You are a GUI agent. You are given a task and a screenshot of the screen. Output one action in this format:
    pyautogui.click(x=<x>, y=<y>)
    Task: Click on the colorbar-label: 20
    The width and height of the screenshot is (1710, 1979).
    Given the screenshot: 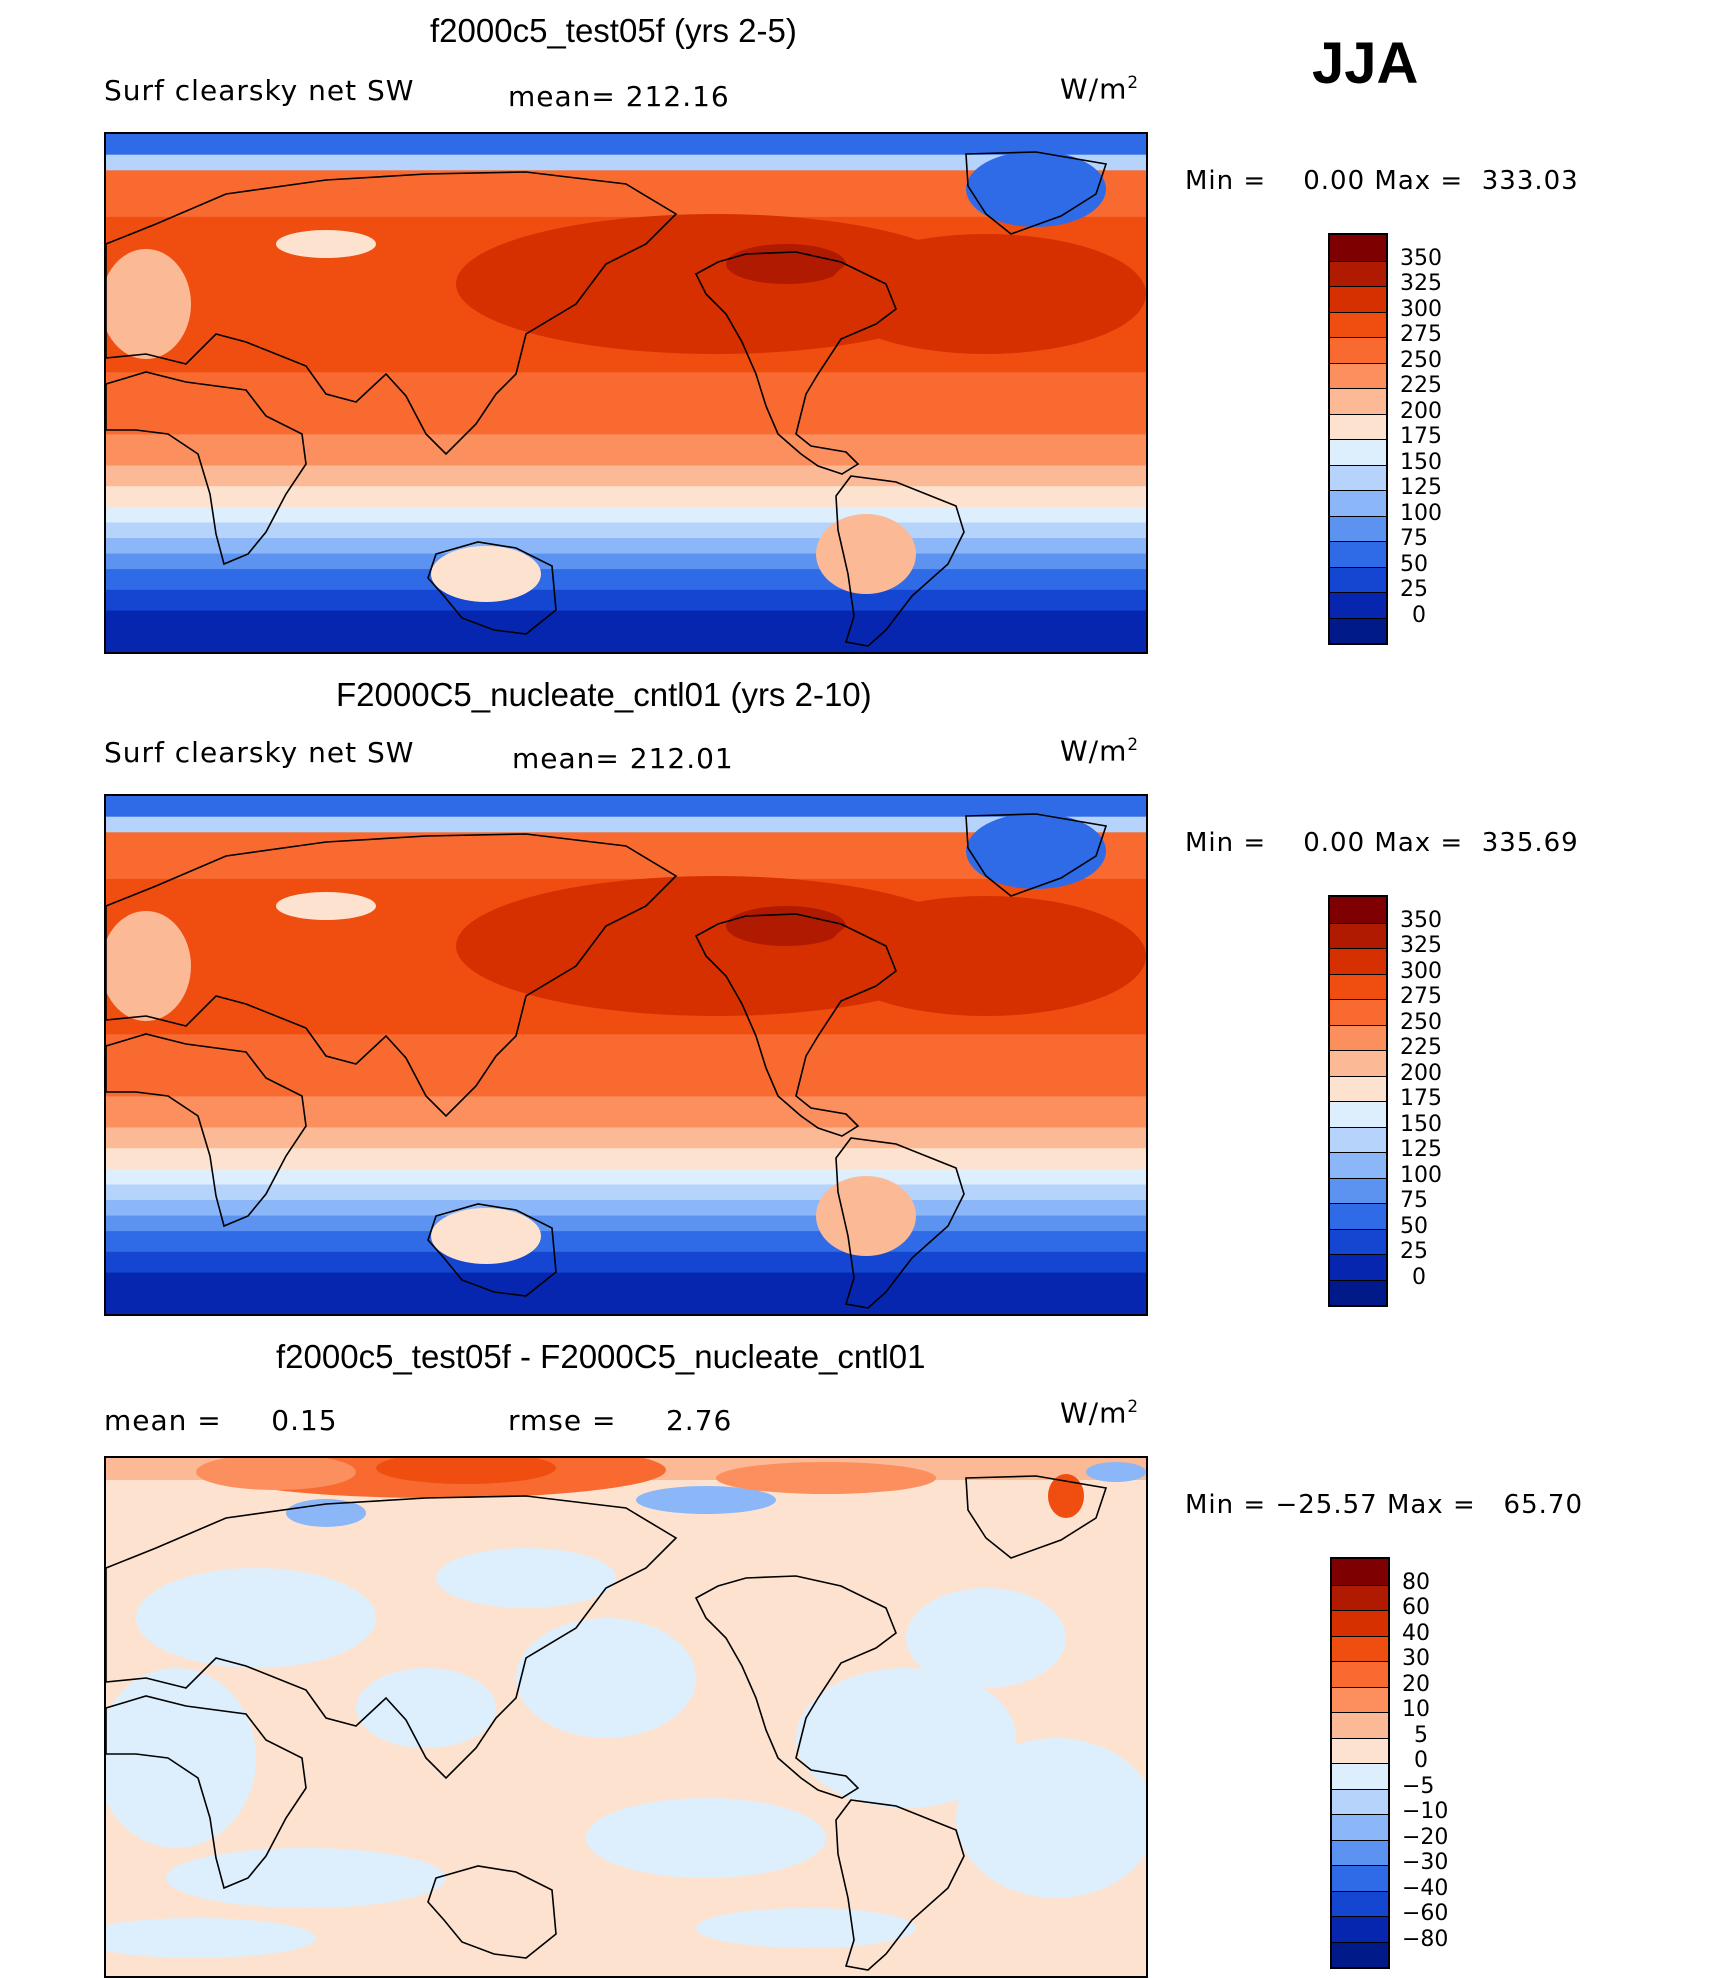 What is the action you would take?
    pyautogui.click(x=1416, y=1684)
    